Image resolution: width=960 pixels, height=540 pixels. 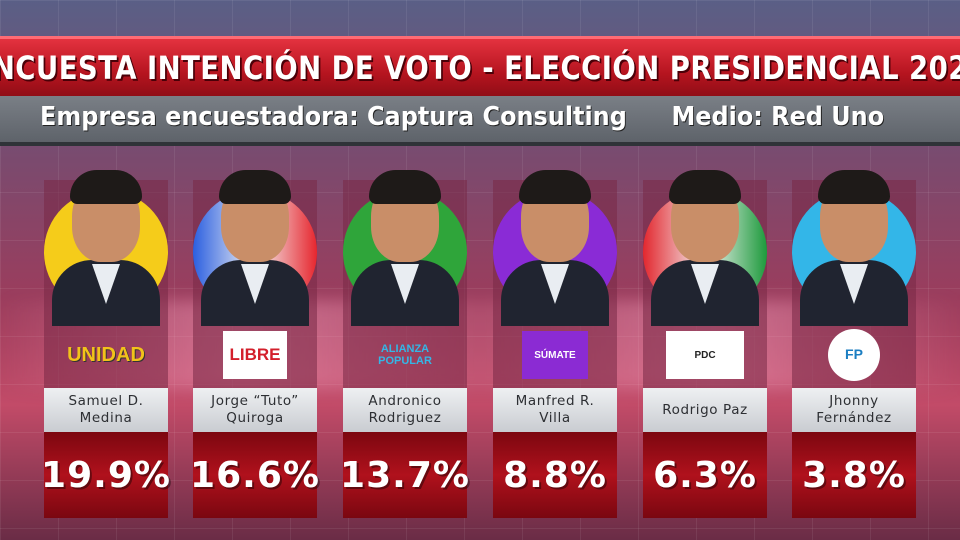 I want to click on percentage-box: 19.9%, so click(x=106, y=475).